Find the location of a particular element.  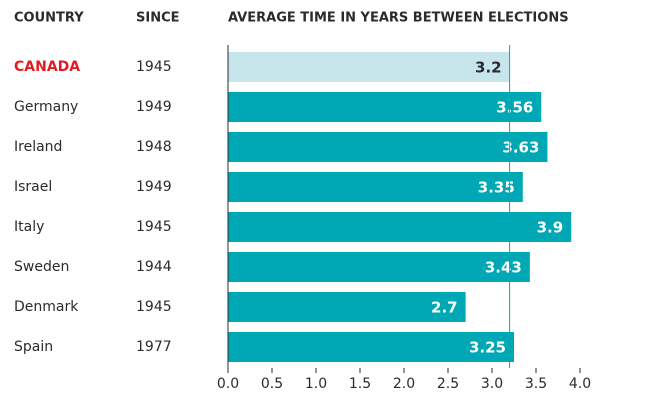

x-tick-label: 3.0 is located at coordinates (492, 384).